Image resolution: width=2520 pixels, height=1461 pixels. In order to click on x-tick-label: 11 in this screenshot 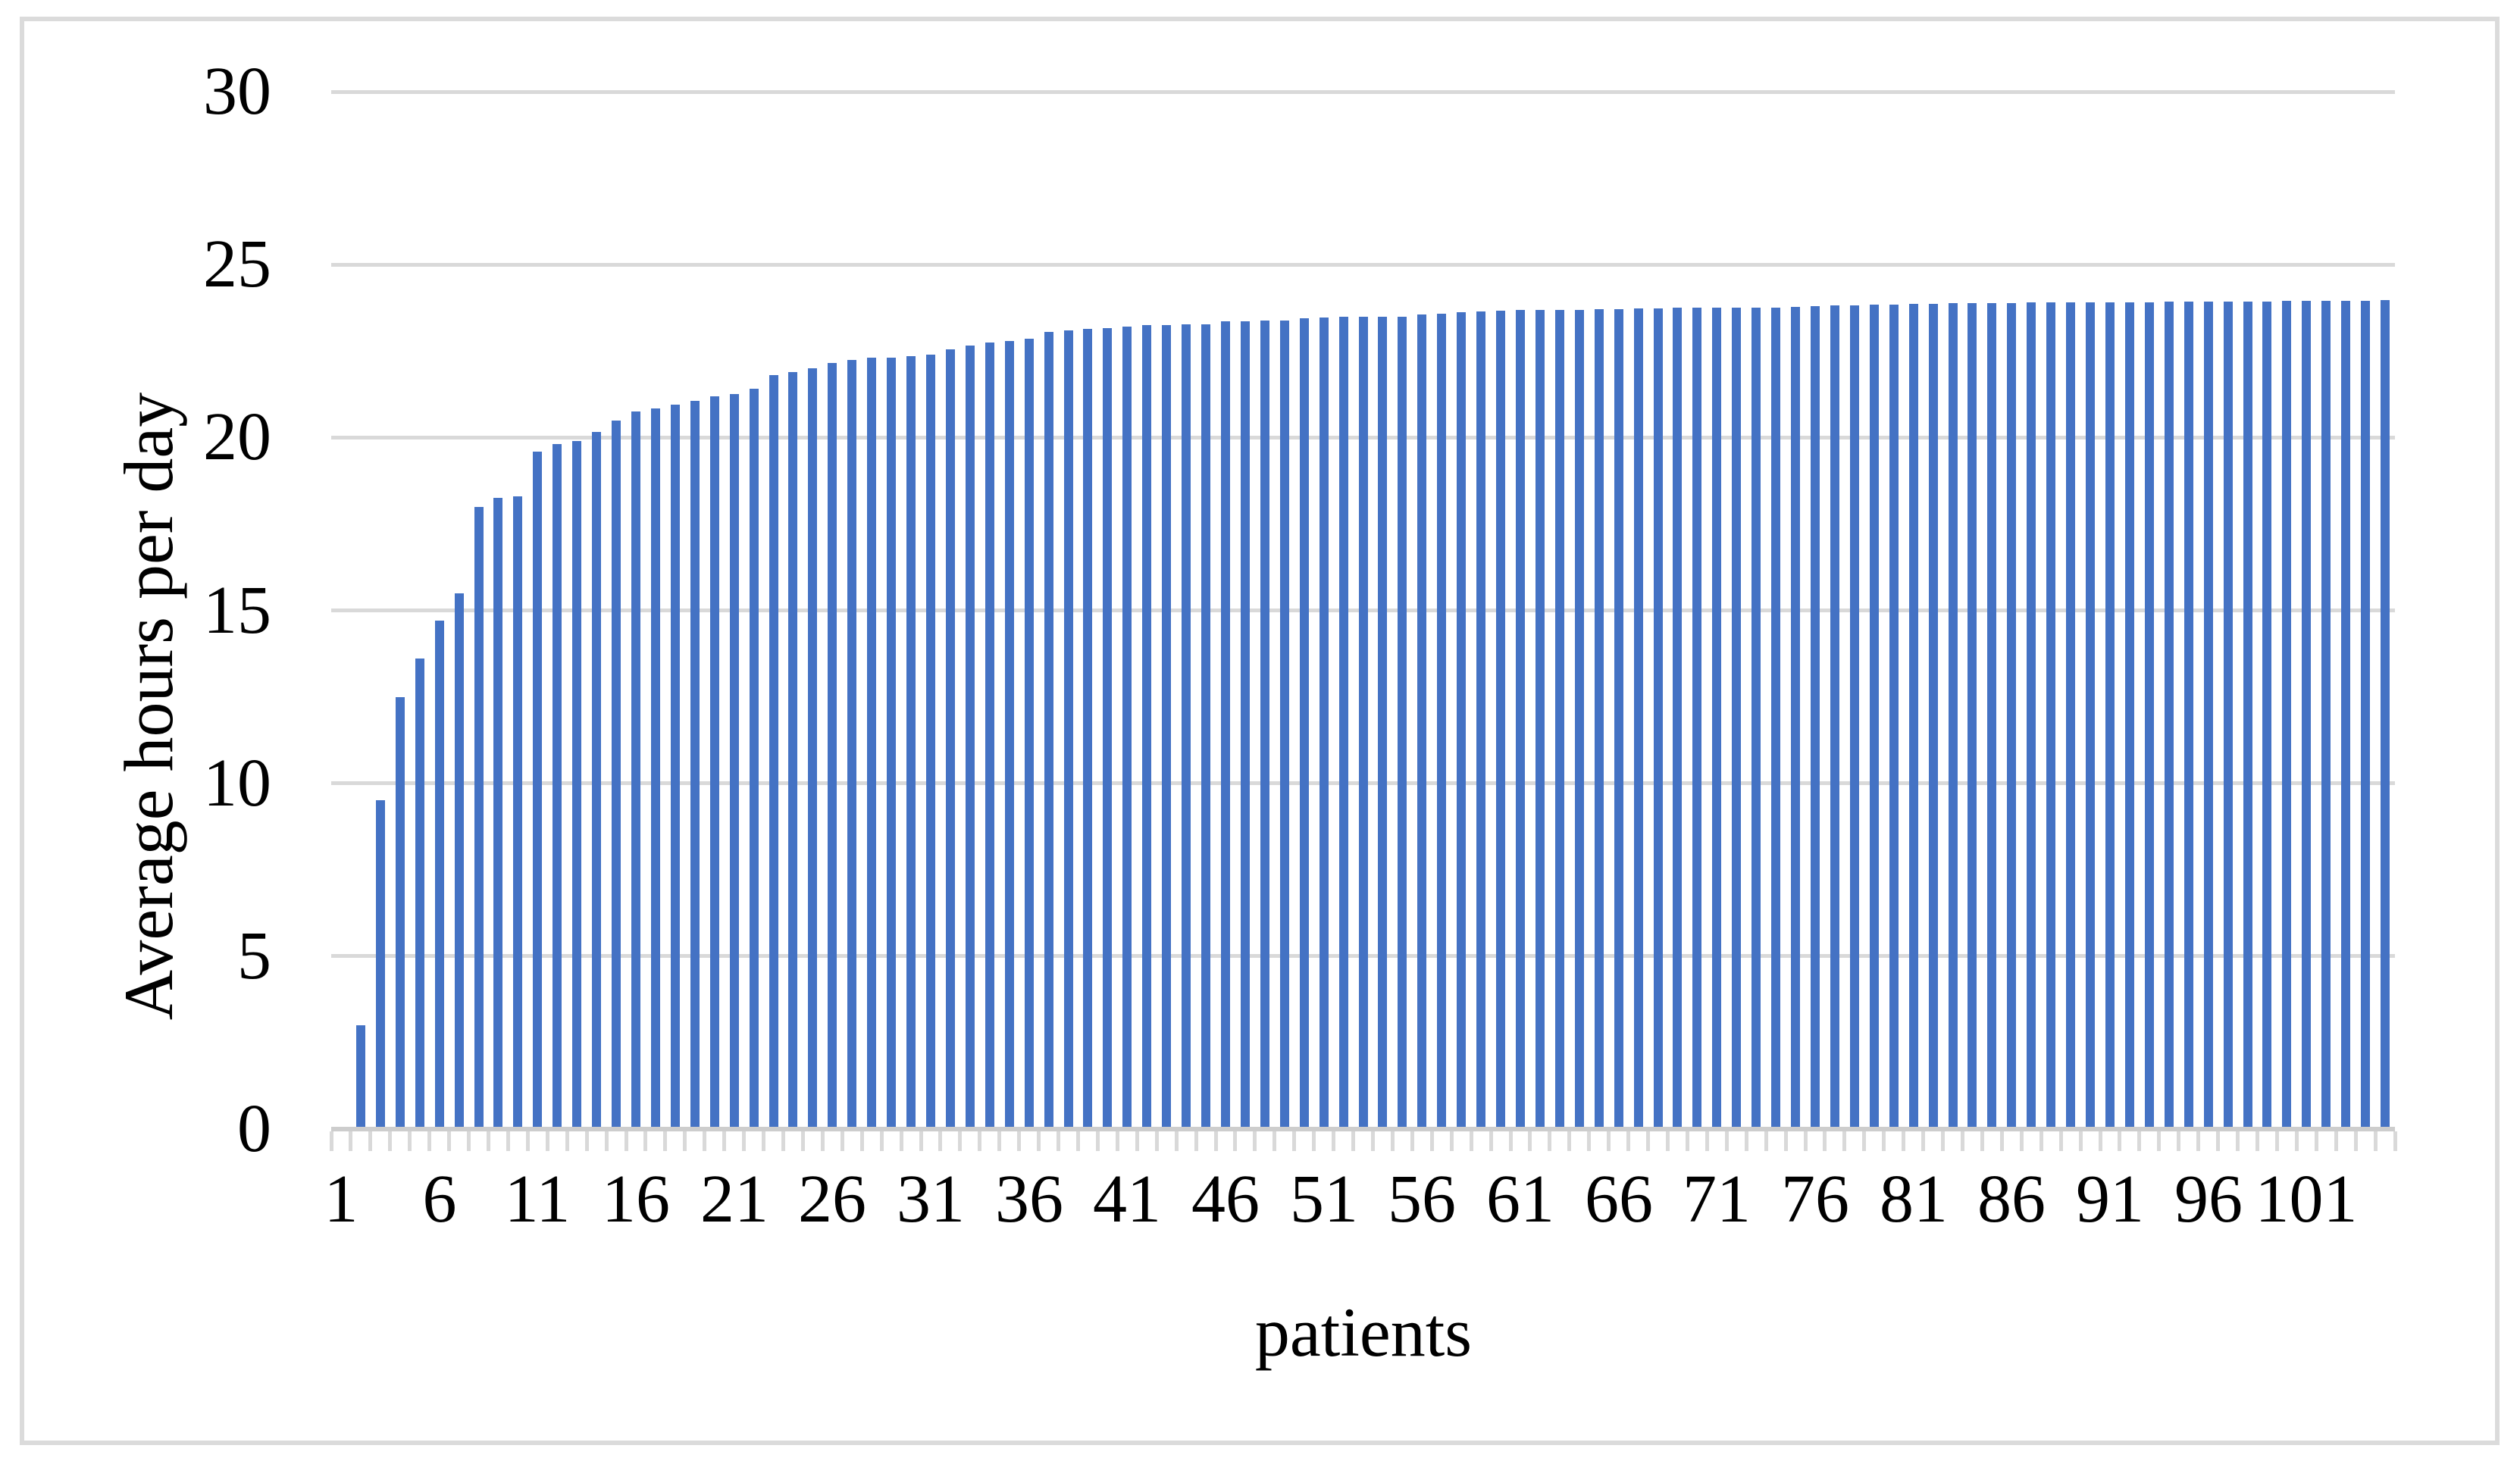, I will do `click(537, 1199)`.